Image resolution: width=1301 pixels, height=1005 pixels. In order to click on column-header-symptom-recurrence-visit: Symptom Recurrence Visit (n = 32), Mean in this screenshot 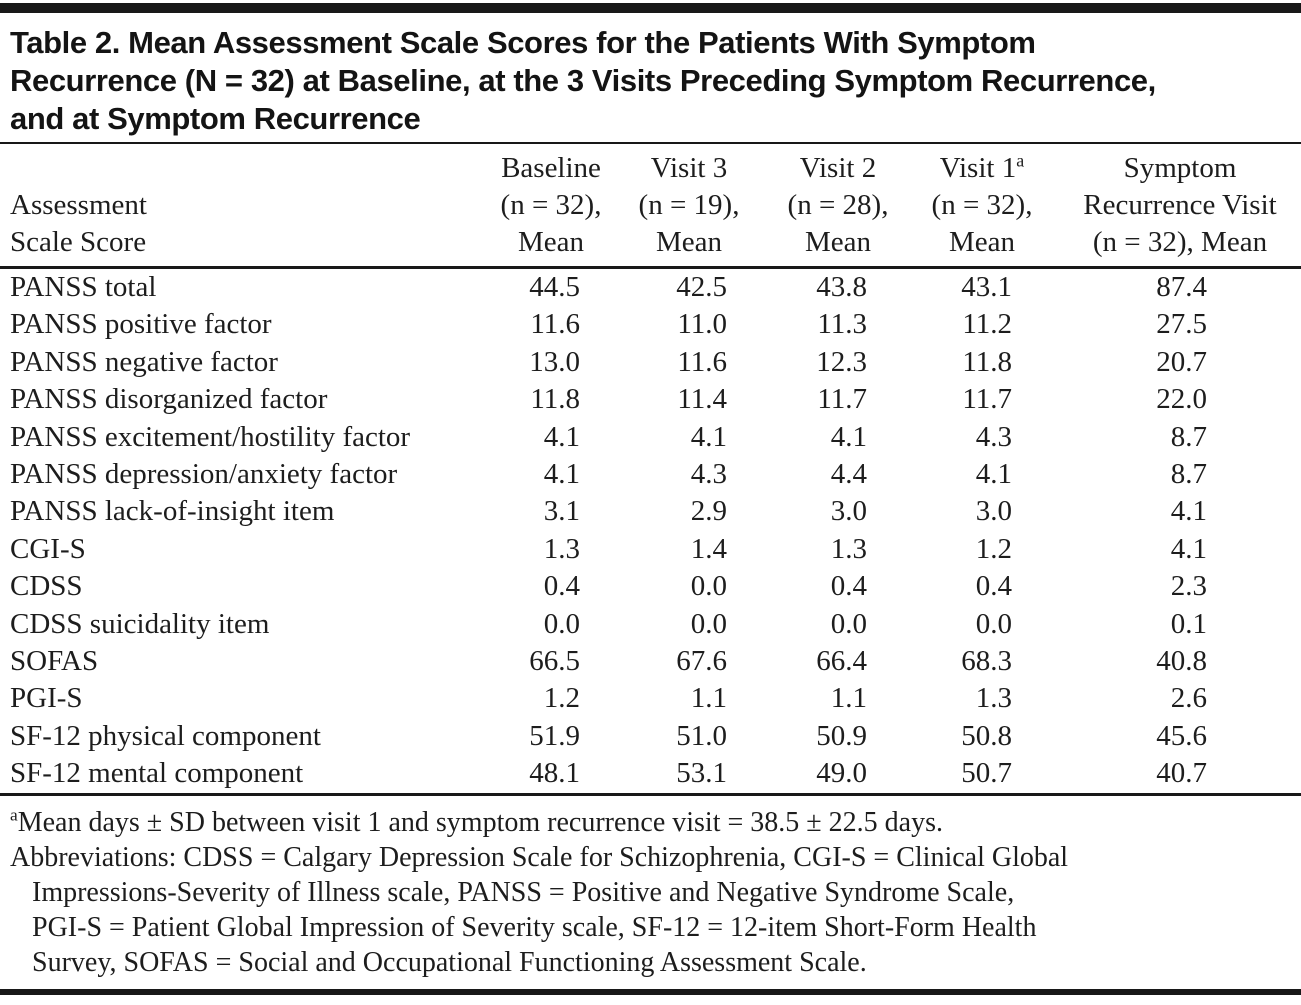, I will do `click(1180, 205)`.